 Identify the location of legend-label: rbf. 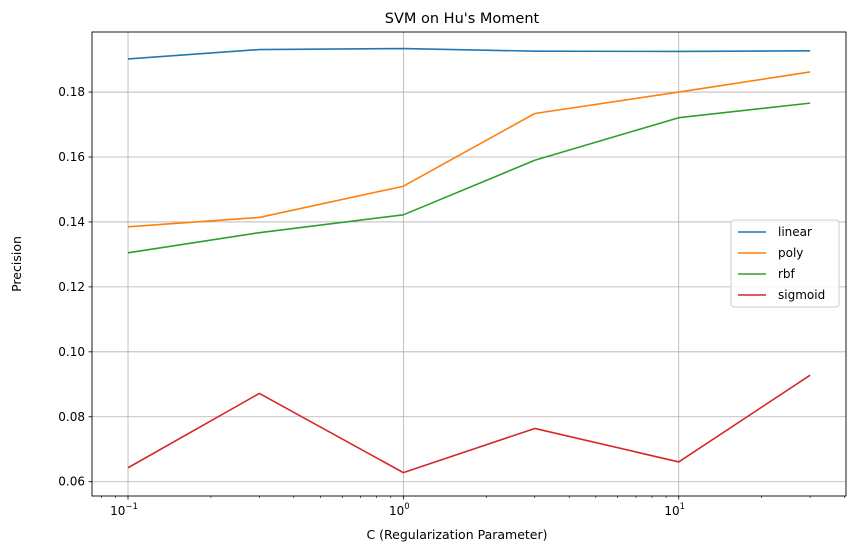
(787, 274).